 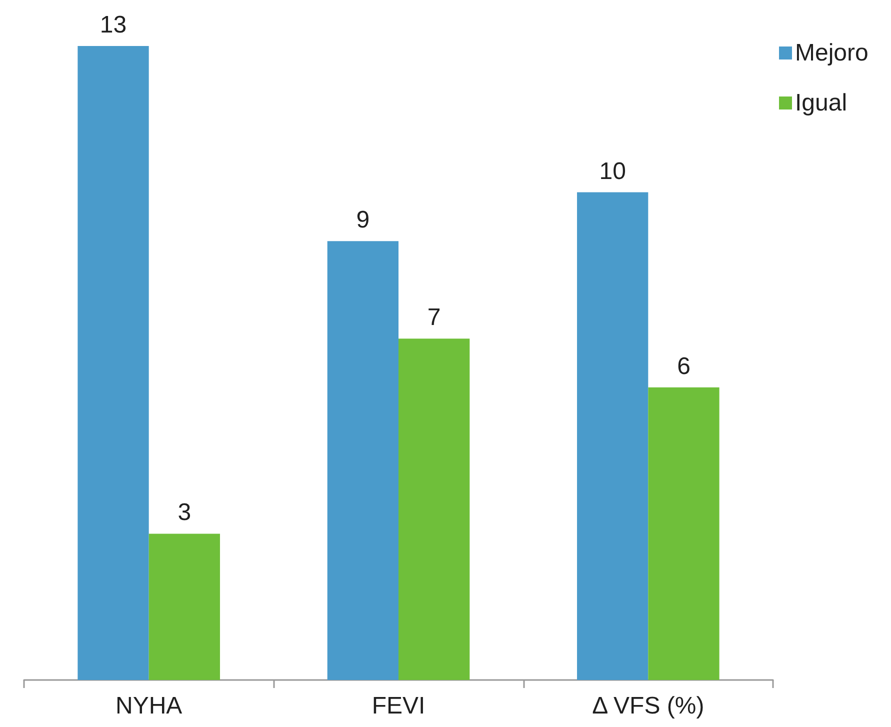 What do you see at coordinates (612, 171) in the screenshot?
I see `data-label: 10` at bounding box center [612, 171].